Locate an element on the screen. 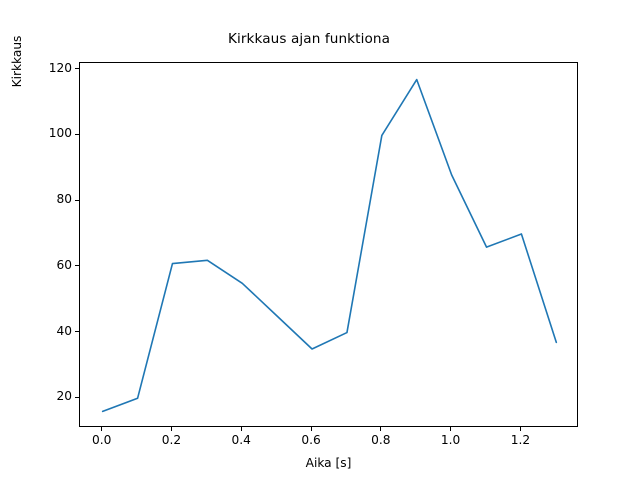 Image resolution: width=640 pixels, height=480 pixels. y-tick-label: 20 is located at coordinates (64, 396).